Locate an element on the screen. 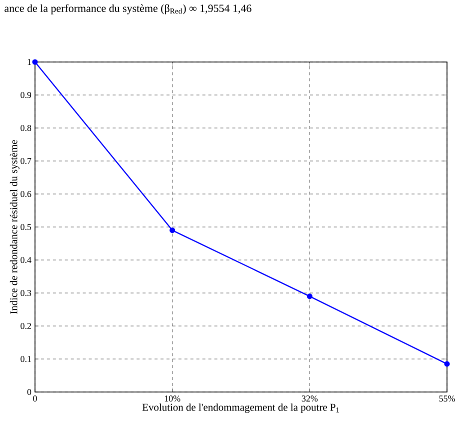 The width and height of the screenshot is (463, 434). y-tick-label: 0.5 is located at coordinates (26, 227).